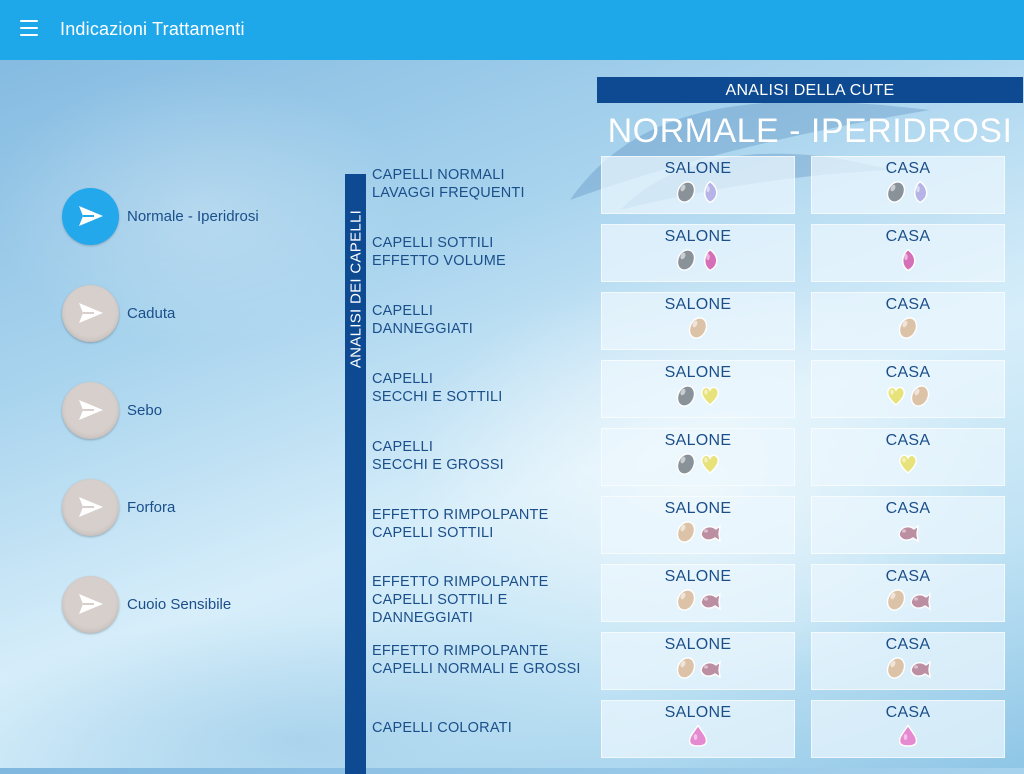 This screenshot has height=774, width=1024. I want to click on row-label-line: EFFETTO VOLUME, so click(439, 261).